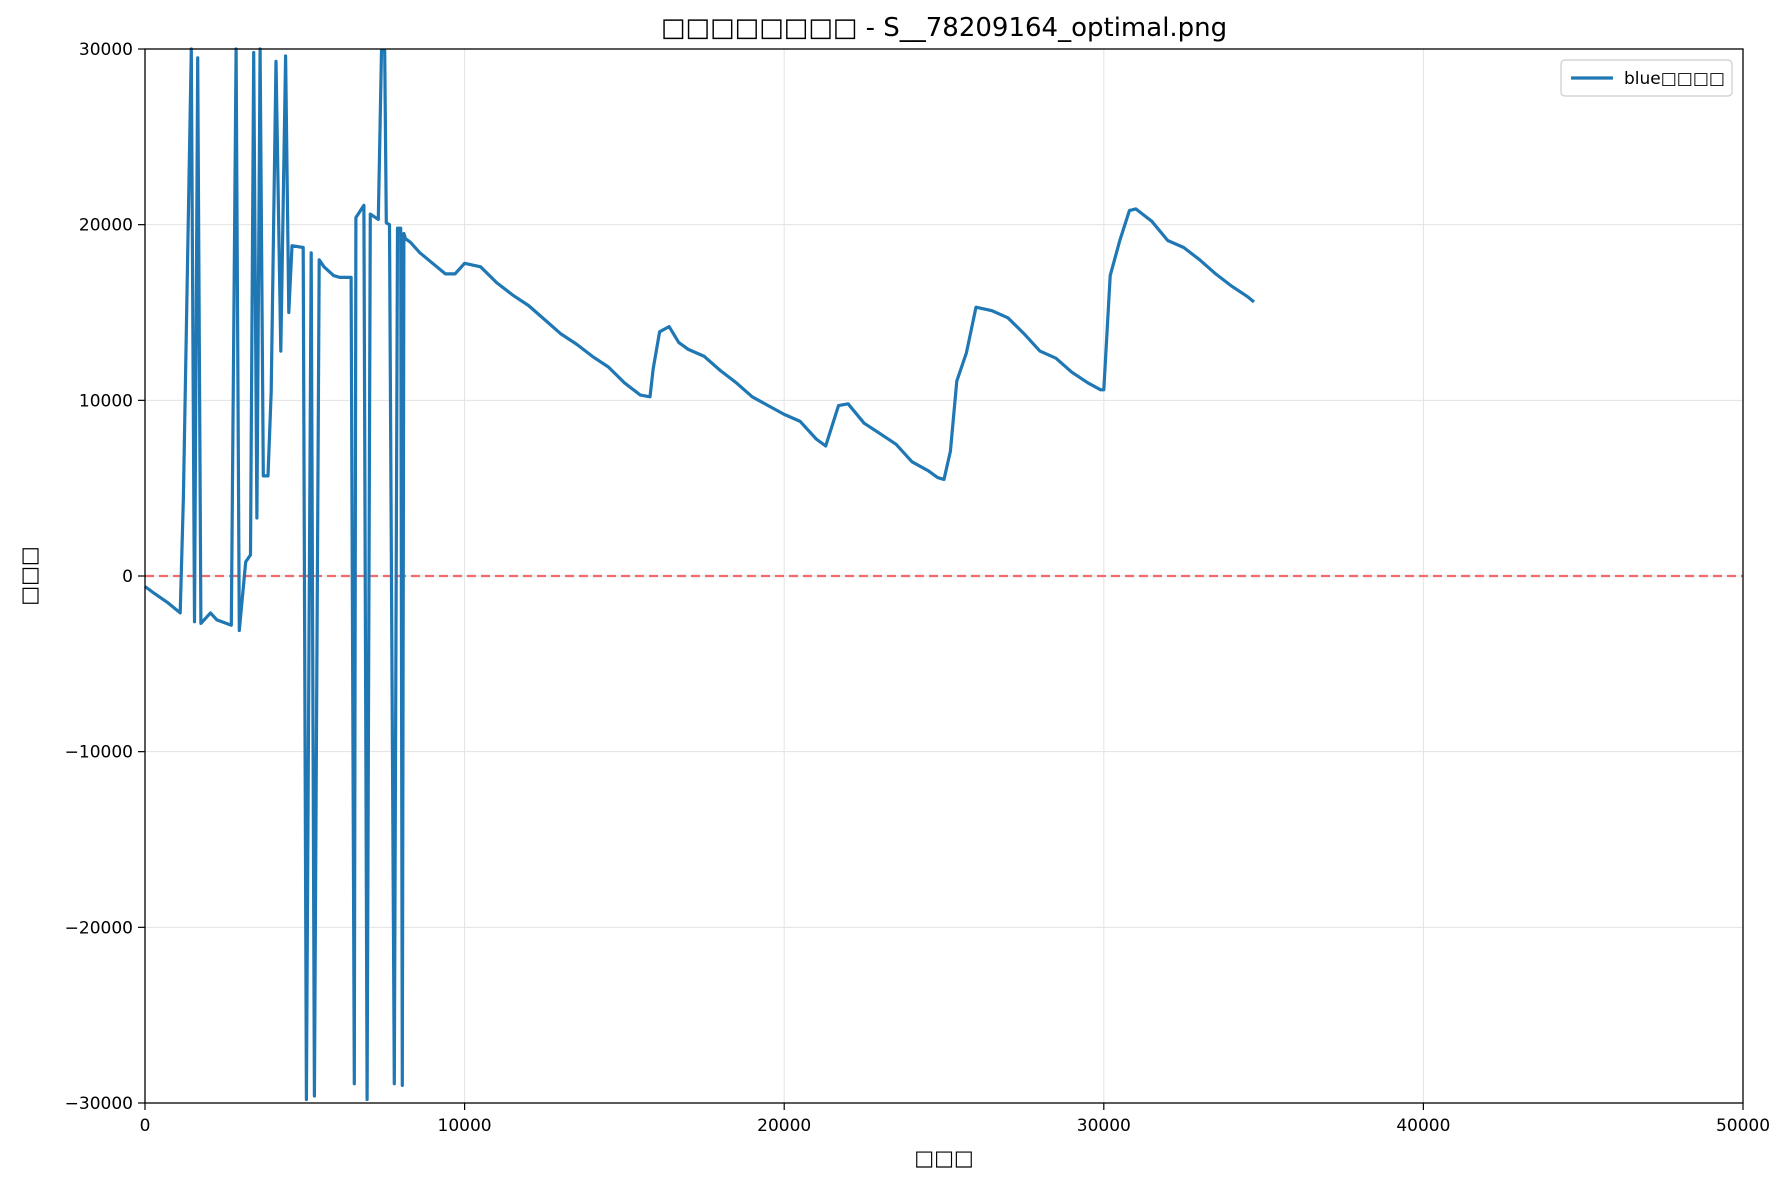  Describe the element at coordinates (145, 1126) in the screenshot. I see `x-tick-label: 0` at that location.